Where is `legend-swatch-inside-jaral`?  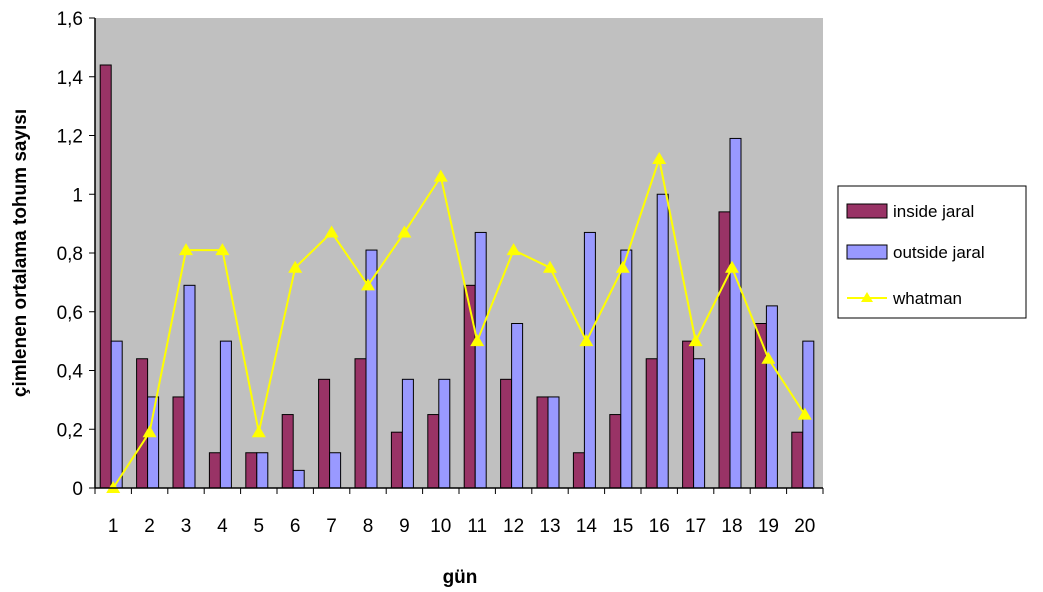
legend-swatch-inside-jaral is located at coordinates (867, 211).